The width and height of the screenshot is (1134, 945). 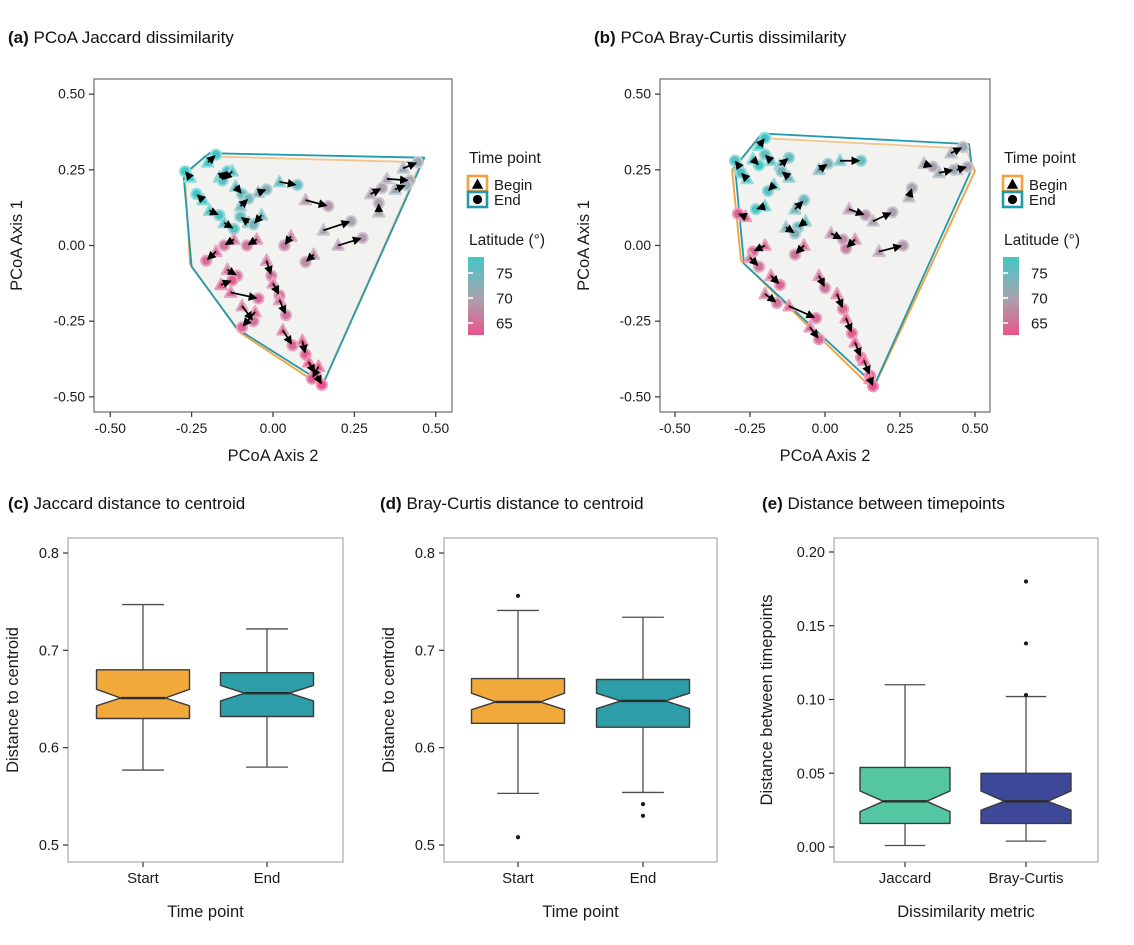 I want to click on panel-d-tag: (d), so click(x=391, y=503).